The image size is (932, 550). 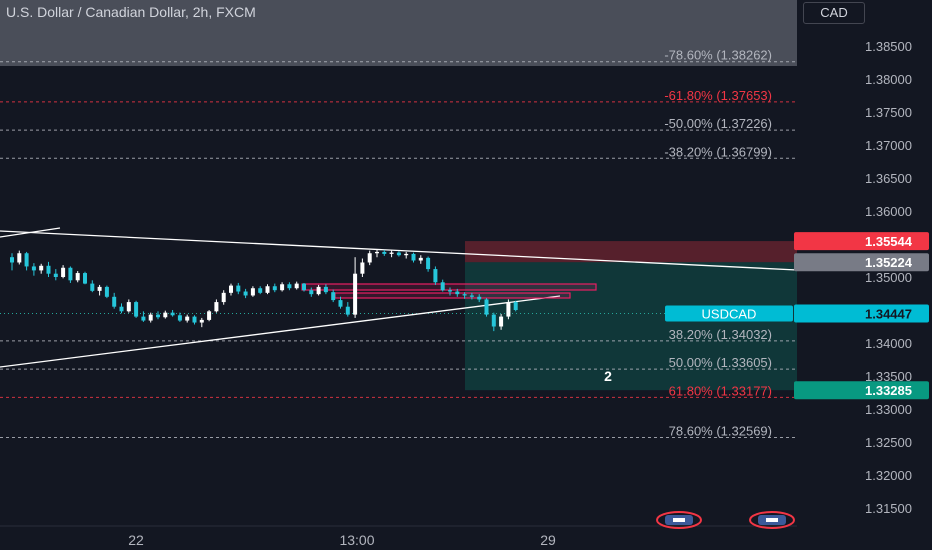 I want to click on current-price-bg, so click(x=861, y=313).